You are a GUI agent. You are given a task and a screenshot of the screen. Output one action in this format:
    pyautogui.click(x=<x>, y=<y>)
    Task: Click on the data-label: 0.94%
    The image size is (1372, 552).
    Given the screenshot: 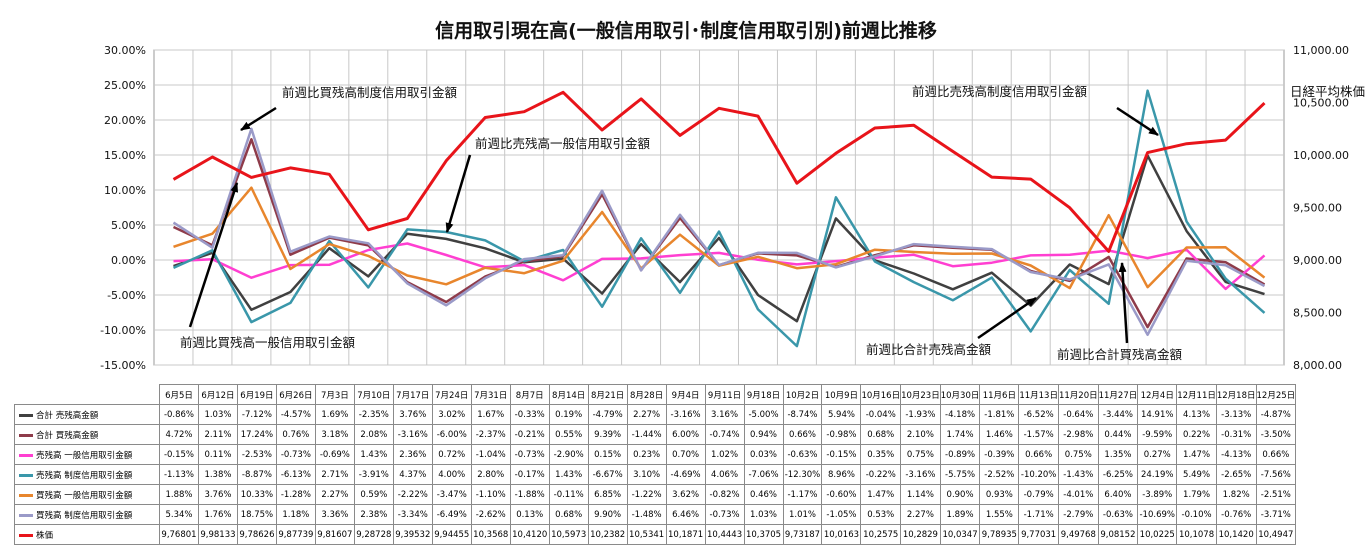 What is the action you would take?
    pyautogui.click(x=763, y=434)
    